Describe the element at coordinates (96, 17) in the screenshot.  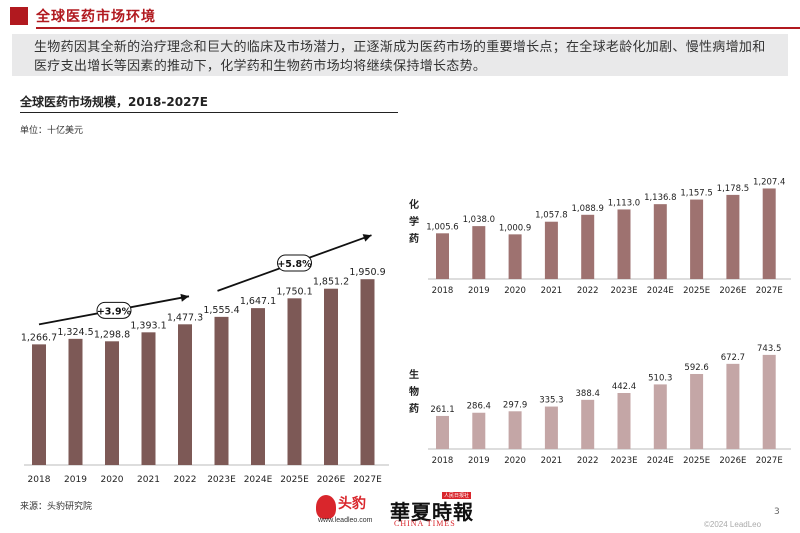
I see `page-title: 全球医药市场环境` at that location.